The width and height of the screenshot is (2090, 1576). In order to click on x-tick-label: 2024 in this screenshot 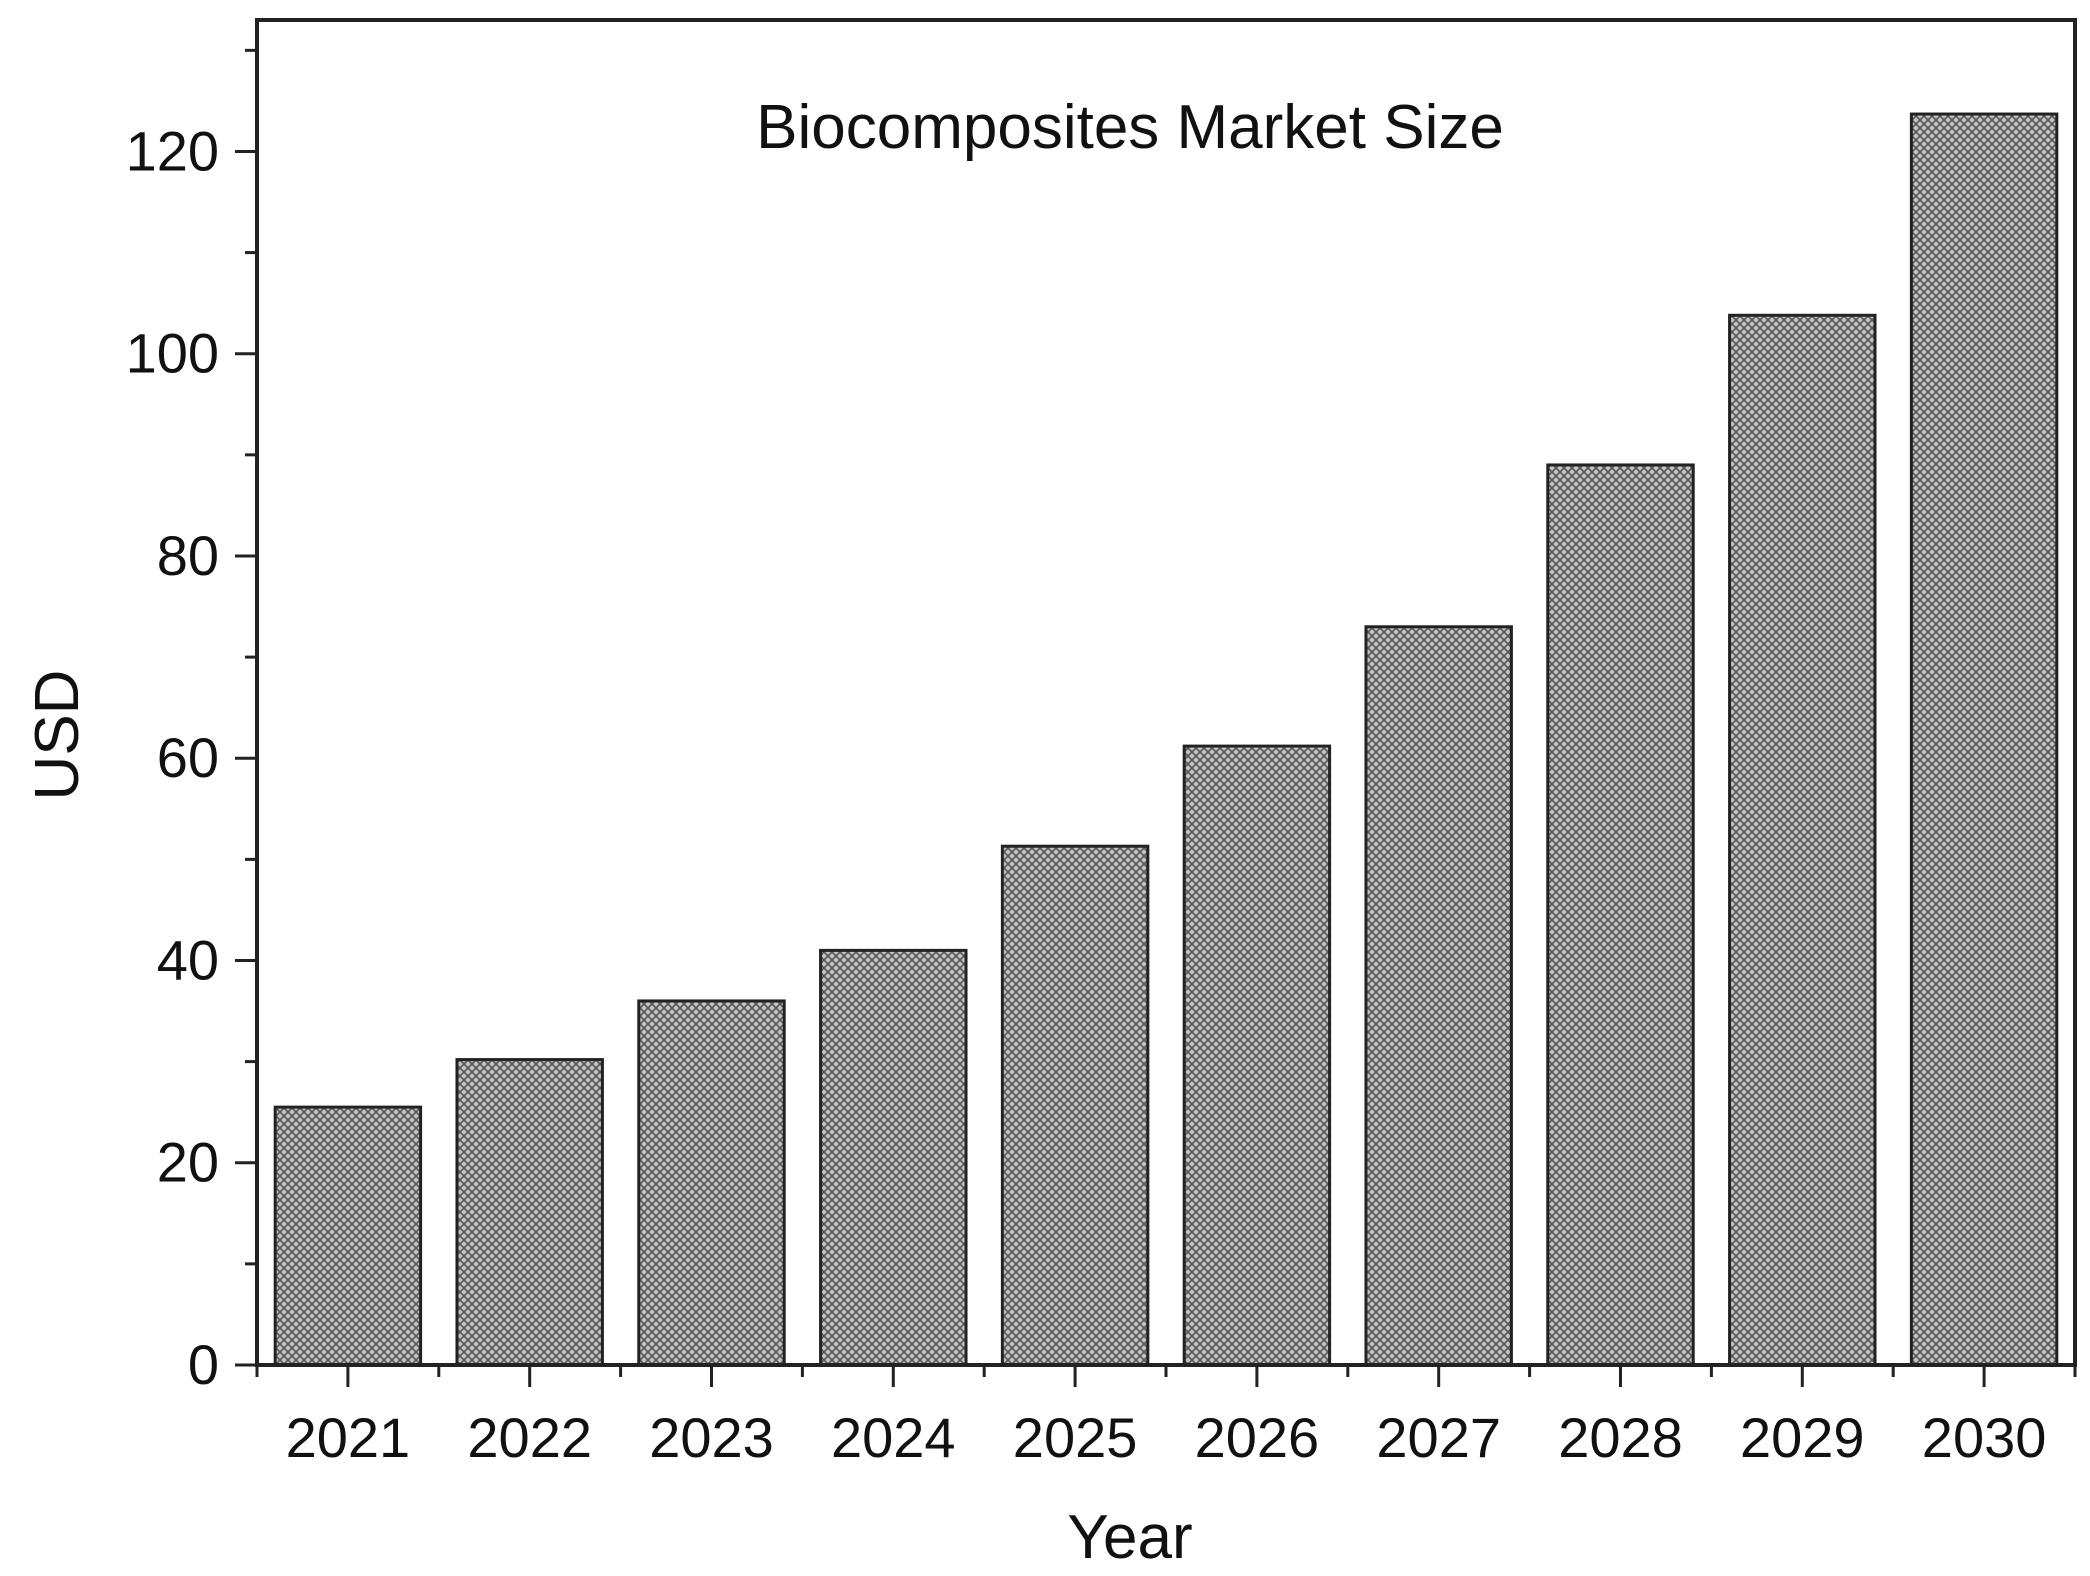, I will do `click(893, 1437)`.